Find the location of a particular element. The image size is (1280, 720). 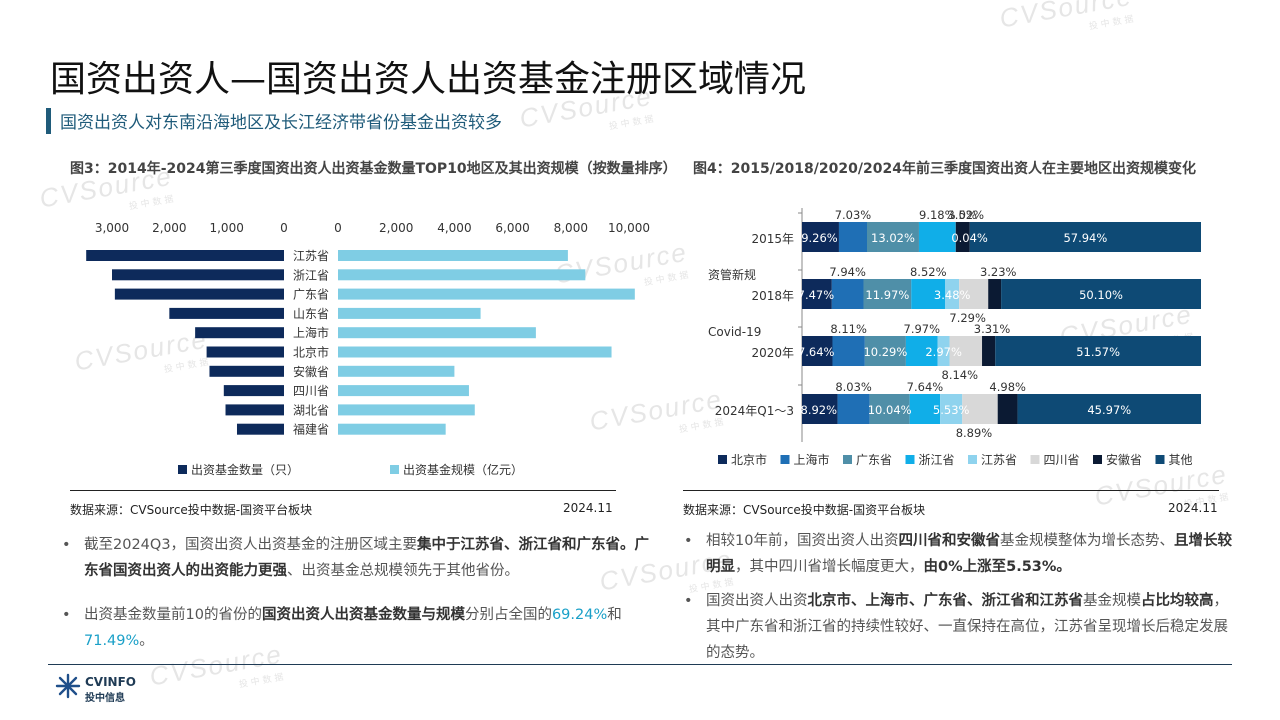

logo-sub: 投中信息 is located at coordinates (105, 698).